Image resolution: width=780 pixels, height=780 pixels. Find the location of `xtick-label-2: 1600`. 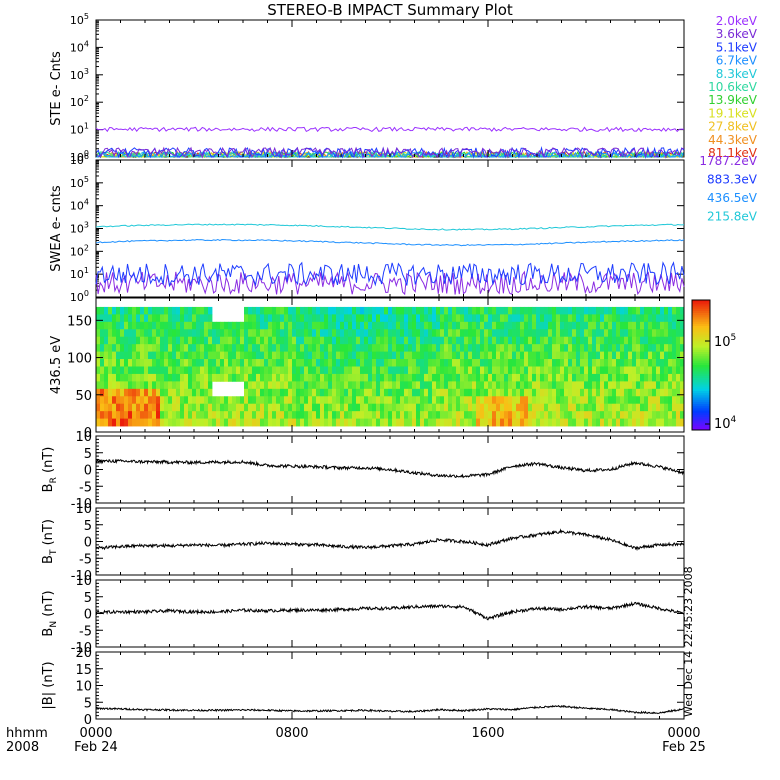

xtick-label-2: 1600 is located at coordinates (487, 733).